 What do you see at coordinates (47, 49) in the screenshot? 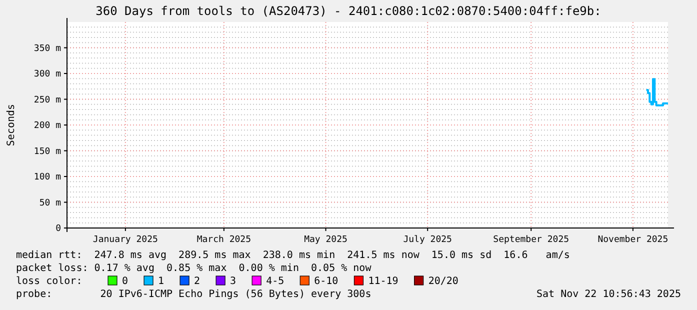
I see `y-tick-label: 350 m` at bounding box center [47, 49].